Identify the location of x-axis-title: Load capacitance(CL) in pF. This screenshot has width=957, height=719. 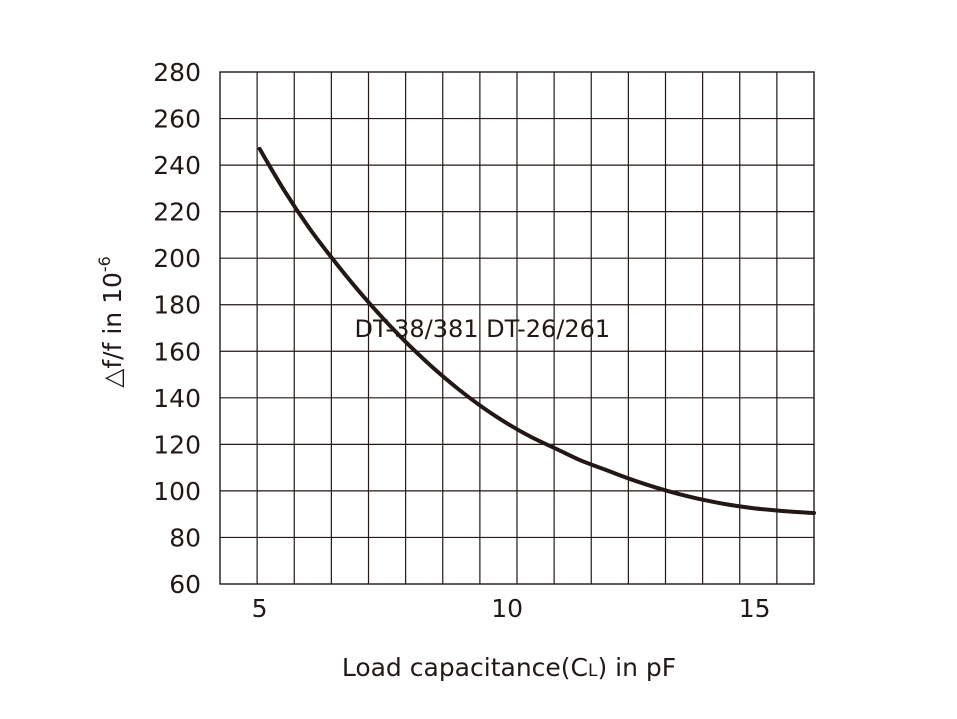
(509, 667).